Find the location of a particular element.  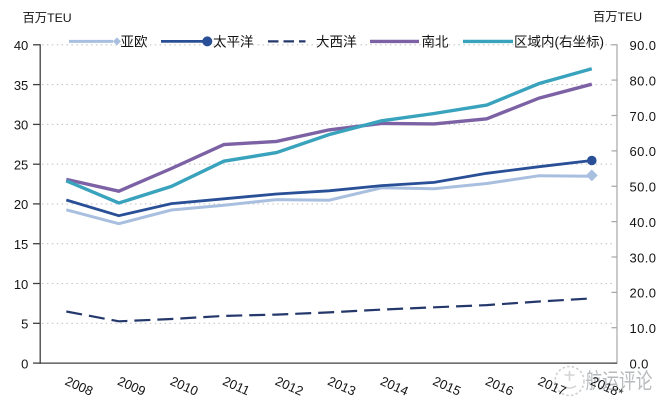

svg-text: 区域内(右坐标) is located at coordinates (559, 41).